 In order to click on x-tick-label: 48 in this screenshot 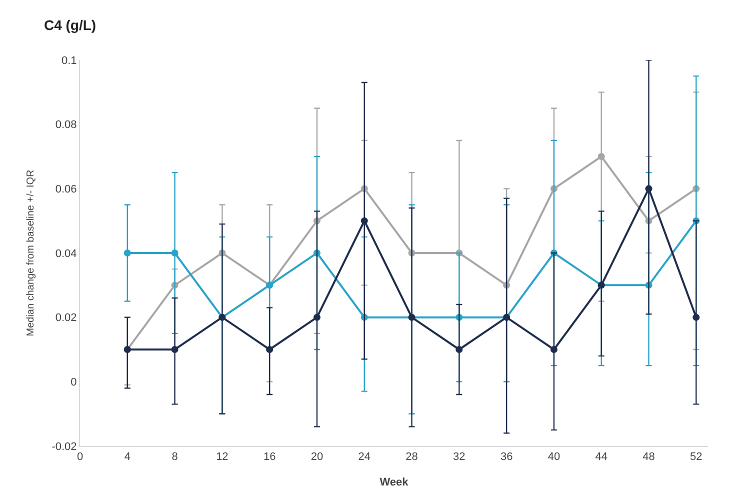, I will do `click(648, 457)`.